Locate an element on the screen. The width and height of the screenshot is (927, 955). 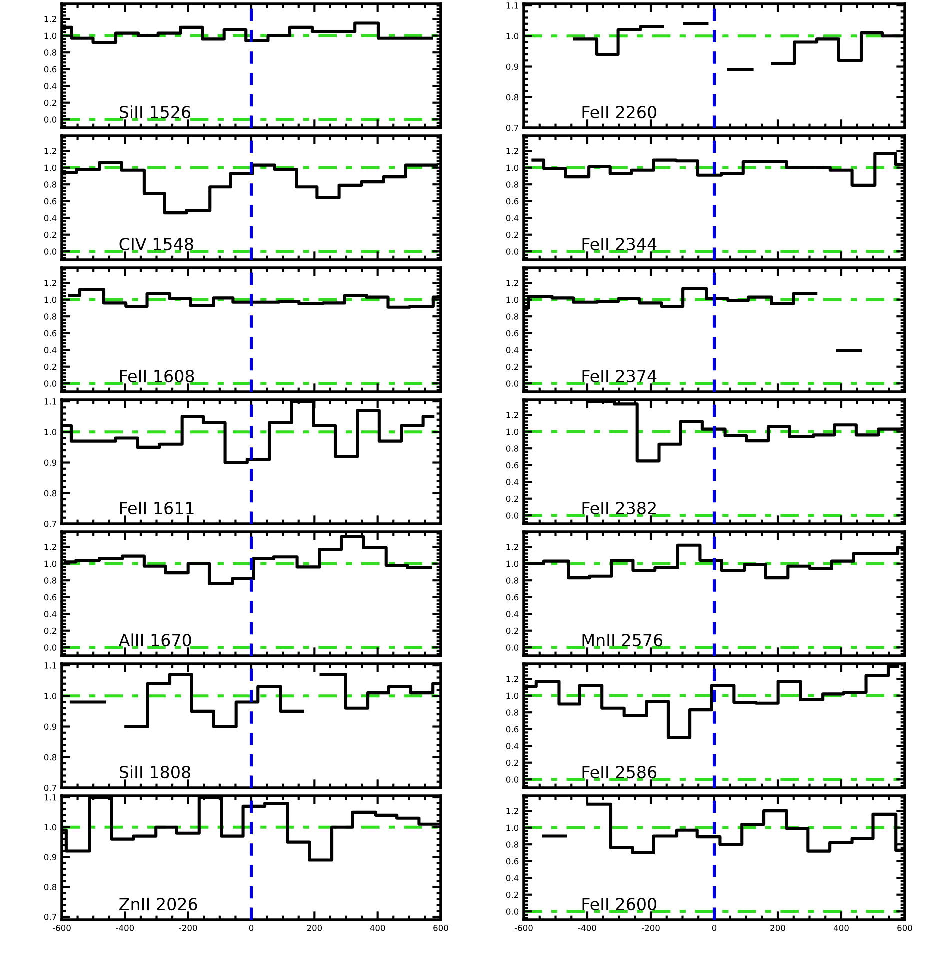
annotation: FeII 2382 is located at coordinates (619, 508).